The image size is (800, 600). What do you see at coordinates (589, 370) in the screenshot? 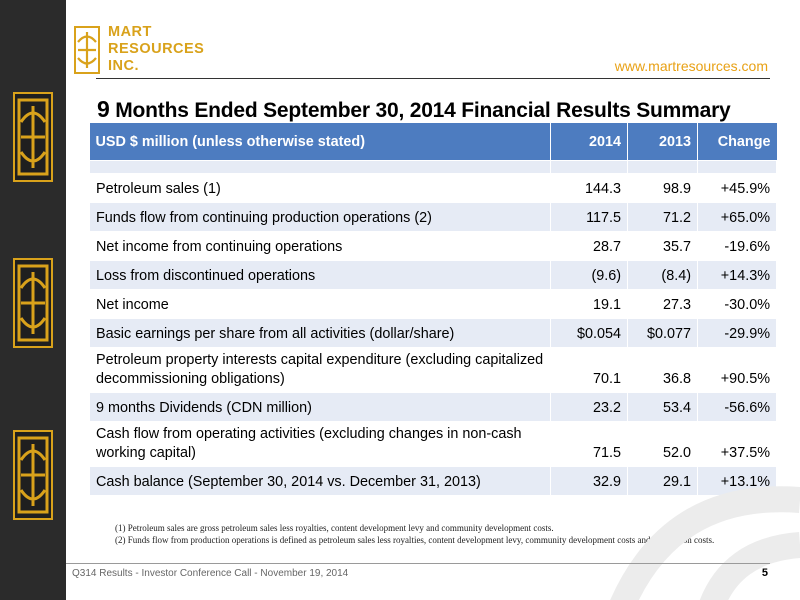
I see `value-2014: 70.1` at bounding box center [589, 370].